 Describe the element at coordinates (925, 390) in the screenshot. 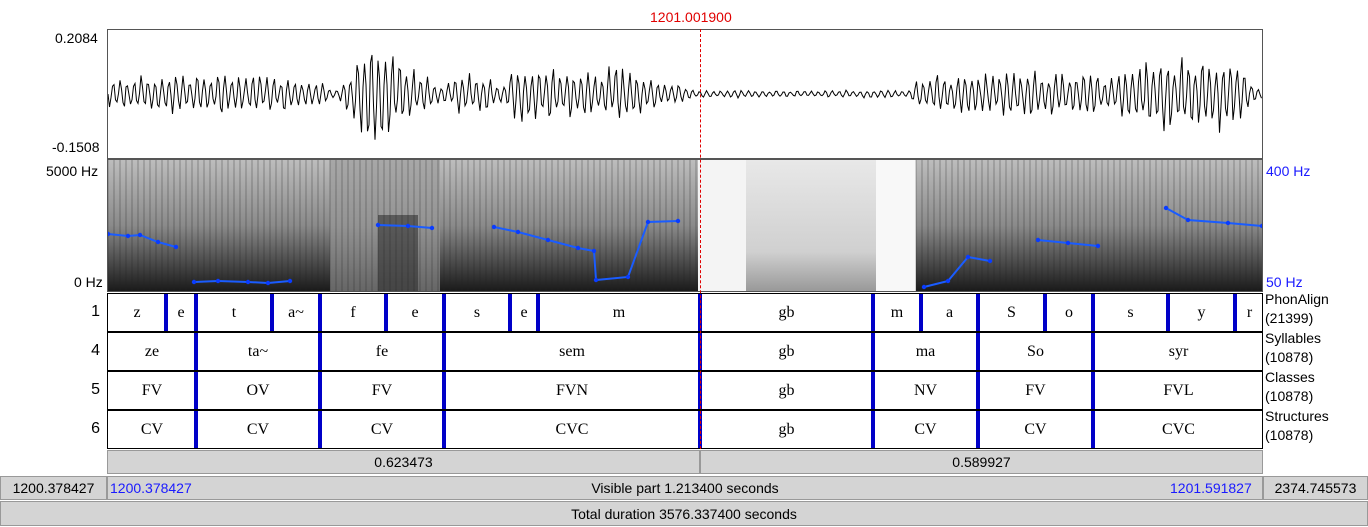

I see `tier-interval: NV` at that location.